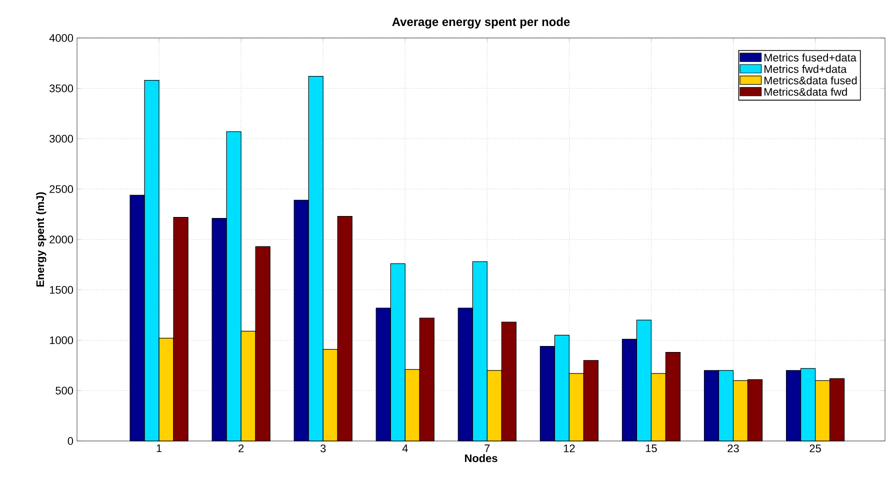 The image size is (891, 484). Describe the element at coordinates (733, 448) in the screenshot. I see `x-tick-label: 23` at that location.